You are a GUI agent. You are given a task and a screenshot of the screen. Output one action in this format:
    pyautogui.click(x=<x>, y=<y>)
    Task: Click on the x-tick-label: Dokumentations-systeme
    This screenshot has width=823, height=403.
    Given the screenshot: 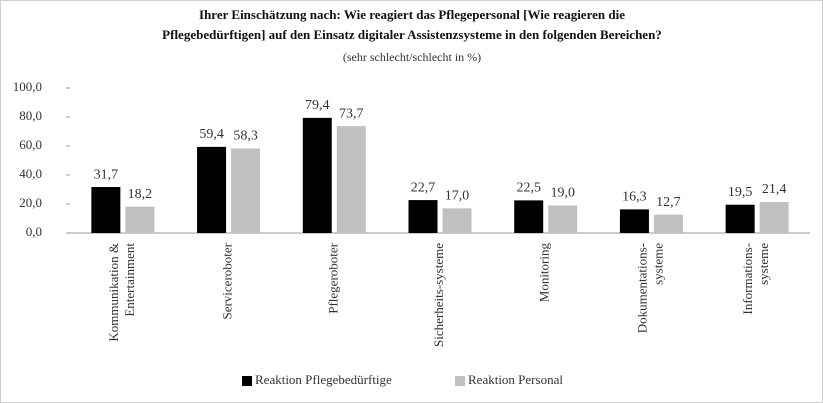 What is the action you would take?
    pyautogui.click(x=649, y=288)
    